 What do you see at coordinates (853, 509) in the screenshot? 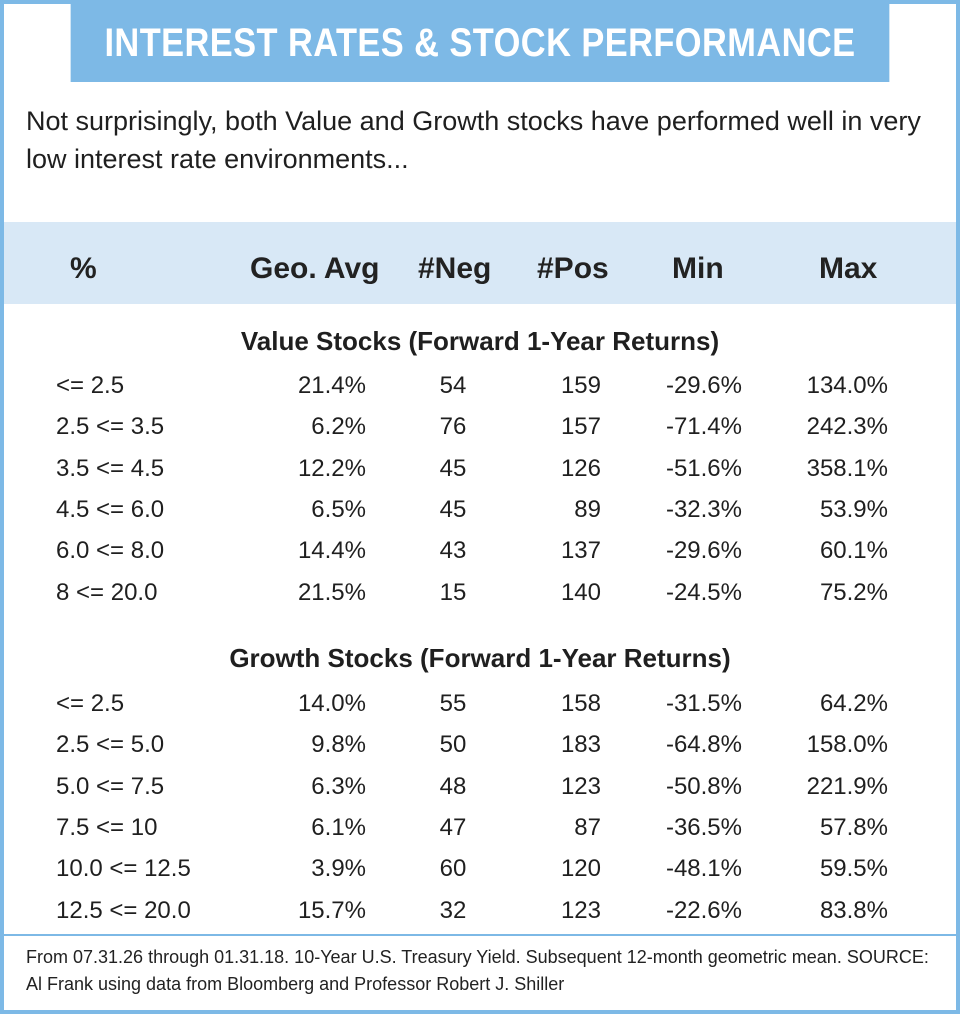
I see `max-cell: 53.9%` at bounding box center [853, 509].